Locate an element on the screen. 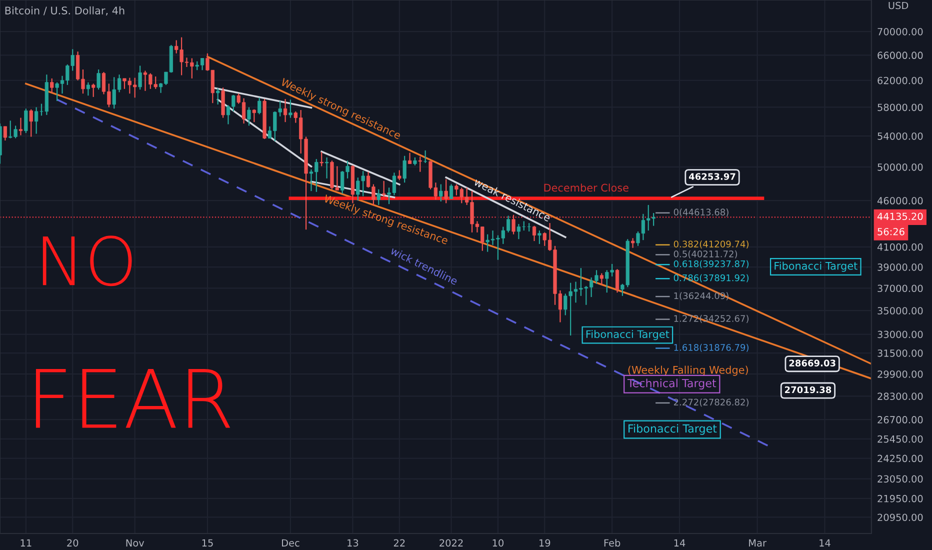  y-tick-label: 20950.00 is located at coordinates (900, 518).